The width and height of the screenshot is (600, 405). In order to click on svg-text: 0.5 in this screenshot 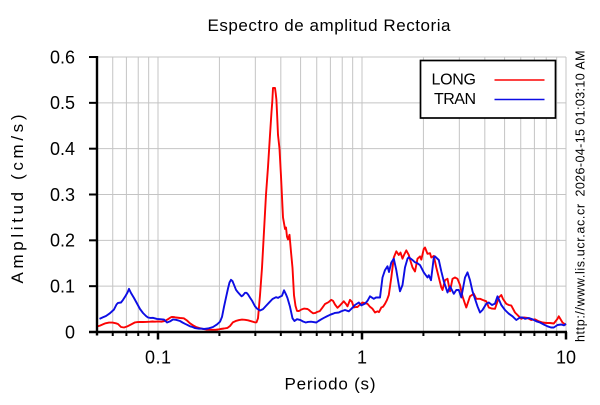, I will do `click(62, 103)`.